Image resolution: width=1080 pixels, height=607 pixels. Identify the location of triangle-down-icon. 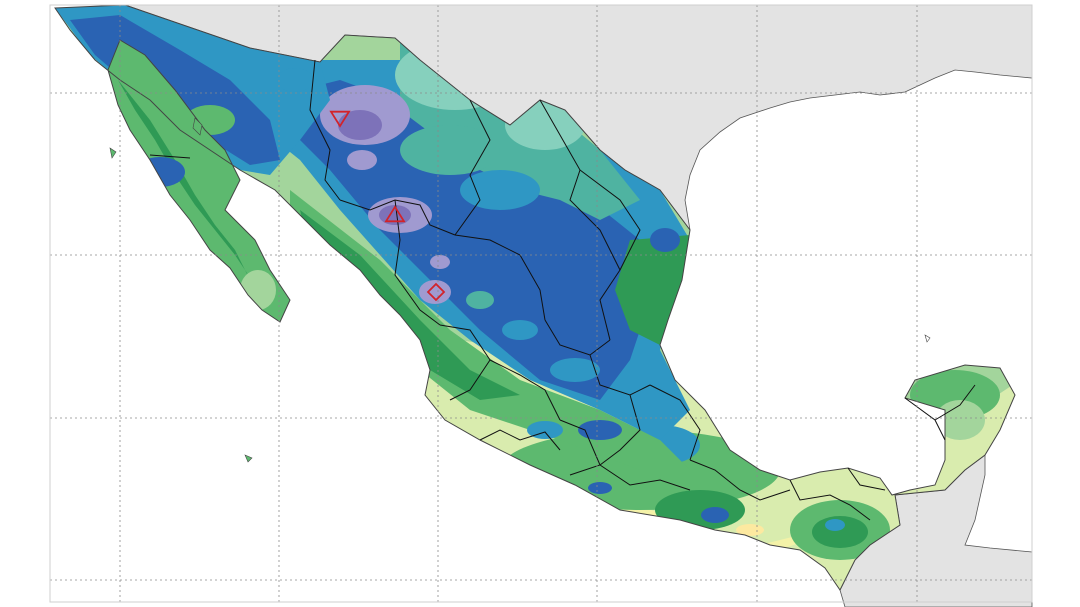
(340, 119).